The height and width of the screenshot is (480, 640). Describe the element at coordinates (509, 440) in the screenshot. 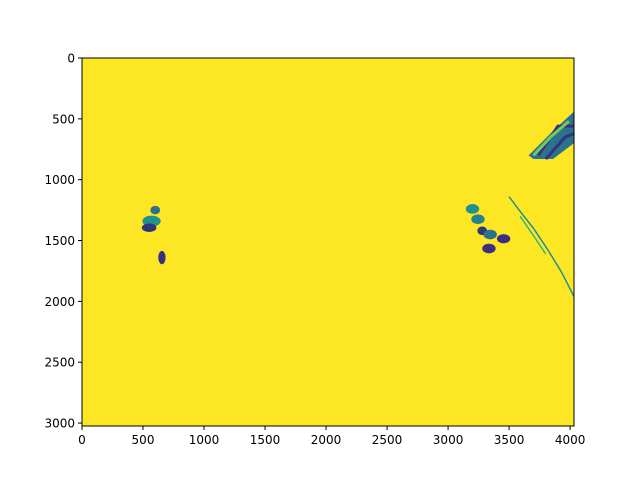

I see `x-tick-label: 3500` at that location.